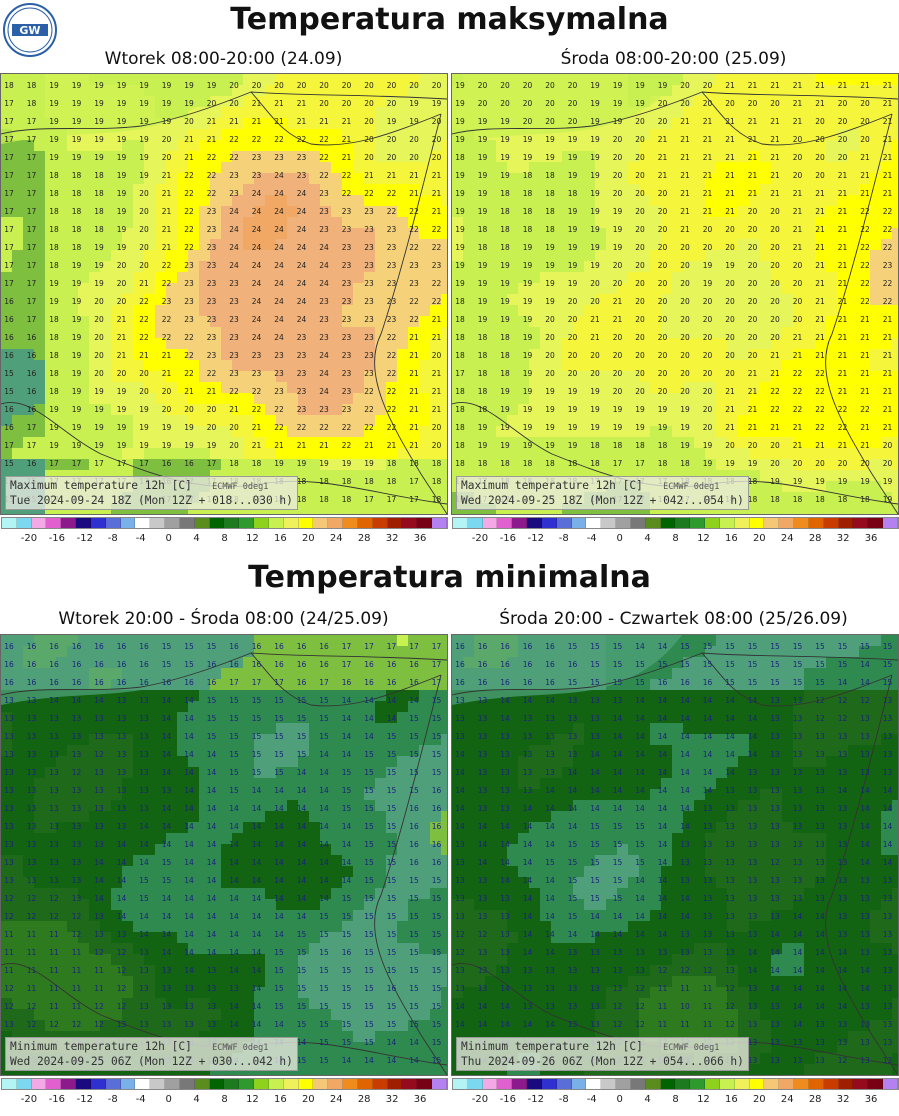  I want to click on color-scale-label: -8, so click(112, 1099).